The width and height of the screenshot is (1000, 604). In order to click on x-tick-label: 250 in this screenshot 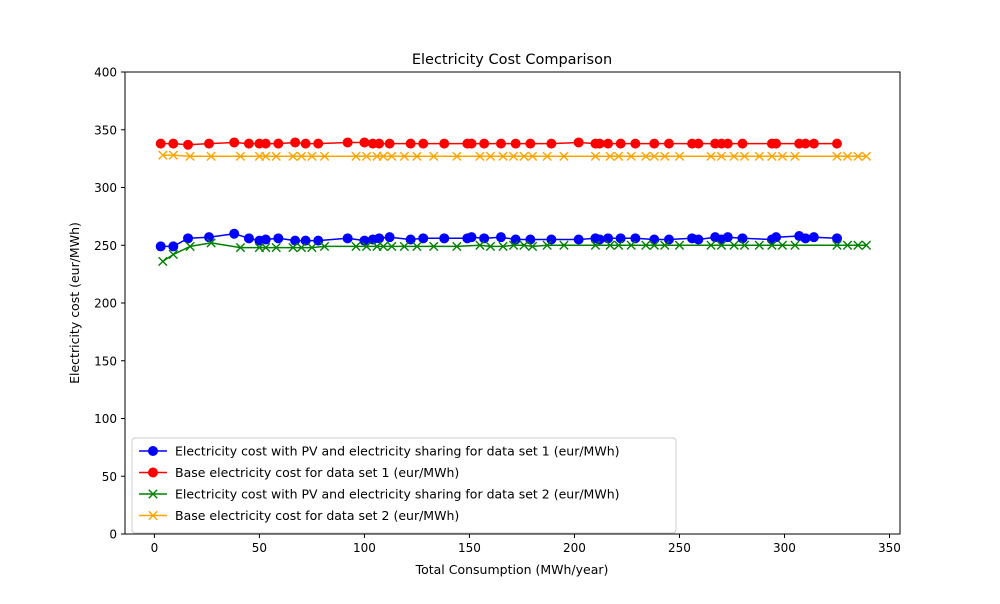, I will do `click(679, 548)`.